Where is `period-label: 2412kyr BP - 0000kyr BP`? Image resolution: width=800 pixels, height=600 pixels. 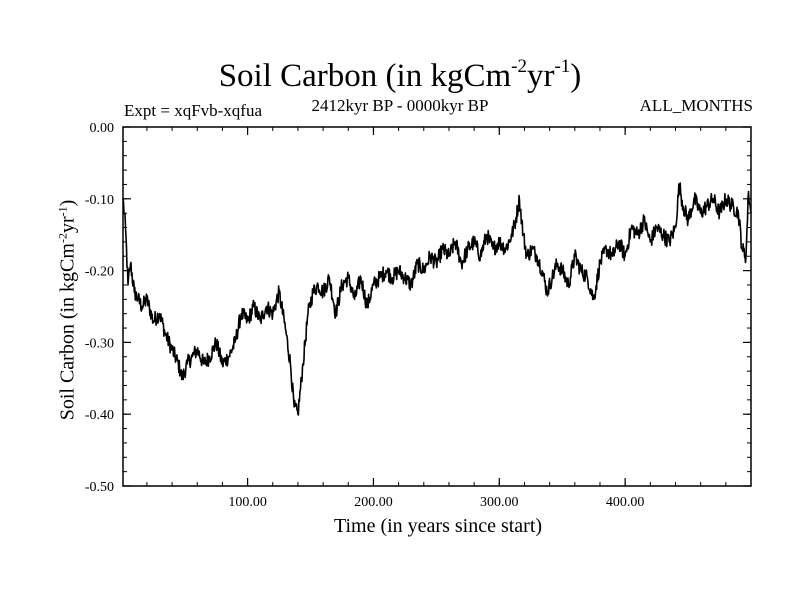
period-label: 2412kyr BP - 0000kyr BP is located at coordinates (400, 105).